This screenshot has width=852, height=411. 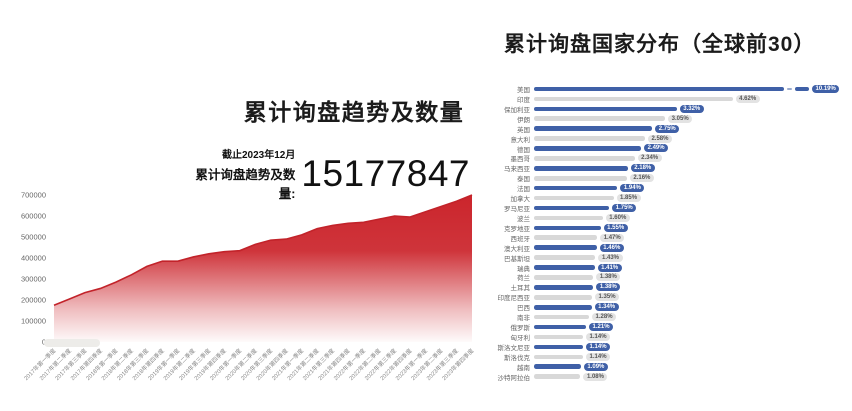 What do you see at coordinates (660, 44) in the screenshot?
I see `country-chart-title: 累计询盘国家分布（全球前30）` at bounding box center [660, 44].